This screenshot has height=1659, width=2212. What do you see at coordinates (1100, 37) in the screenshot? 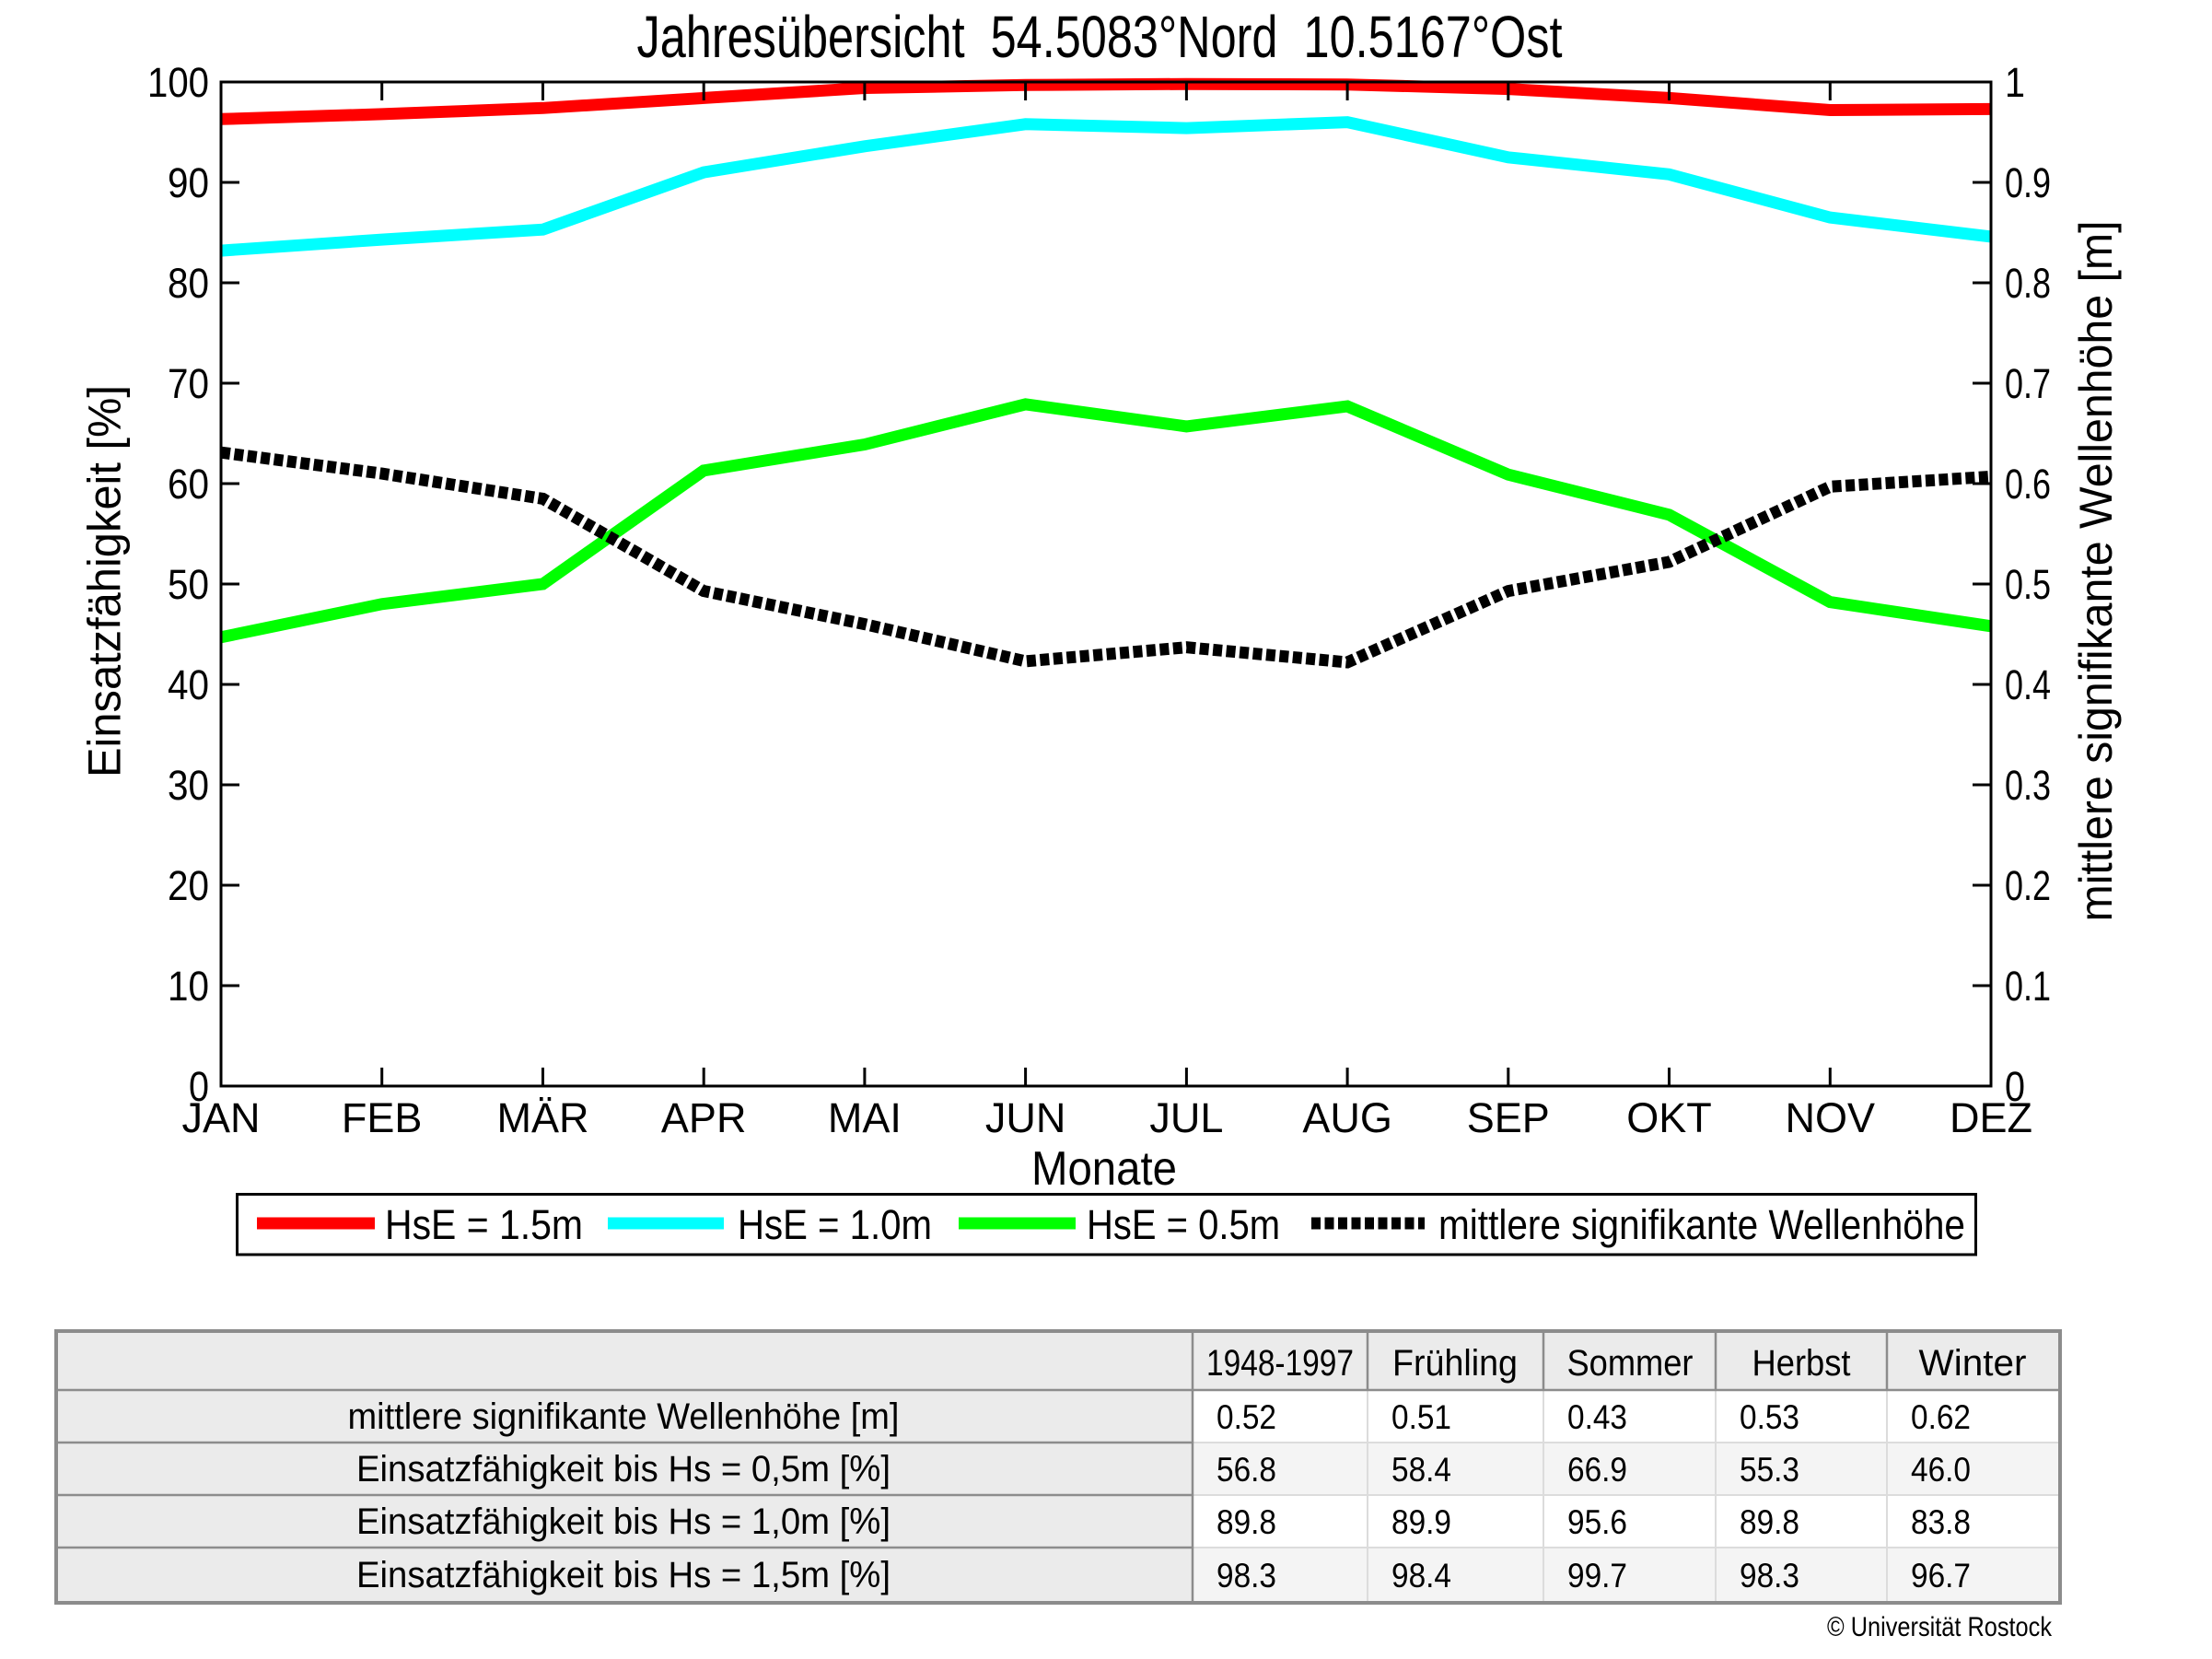
I see `svg-text:Jahresübersicht 54.5083°Nord: Jahresübersicht 54.5083°Nord 10.5167°Ost` at bounding box center [1100, 37].